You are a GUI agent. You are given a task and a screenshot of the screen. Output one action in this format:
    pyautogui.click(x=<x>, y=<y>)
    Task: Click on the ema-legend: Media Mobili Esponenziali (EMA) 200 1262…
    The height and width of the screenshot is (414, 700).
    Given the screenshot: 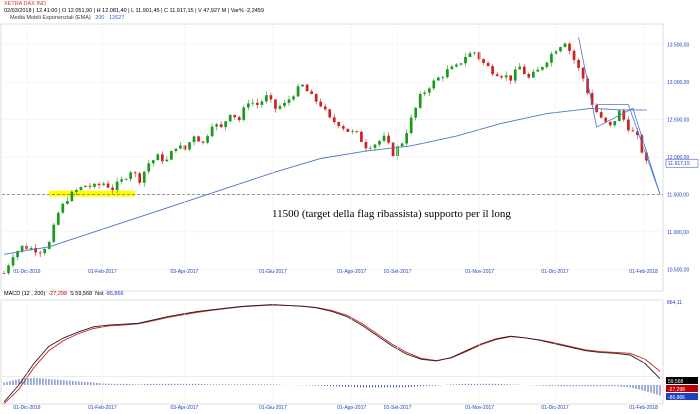 What is the action you would take?
    pyautogui.click(x=67, y=18)
    